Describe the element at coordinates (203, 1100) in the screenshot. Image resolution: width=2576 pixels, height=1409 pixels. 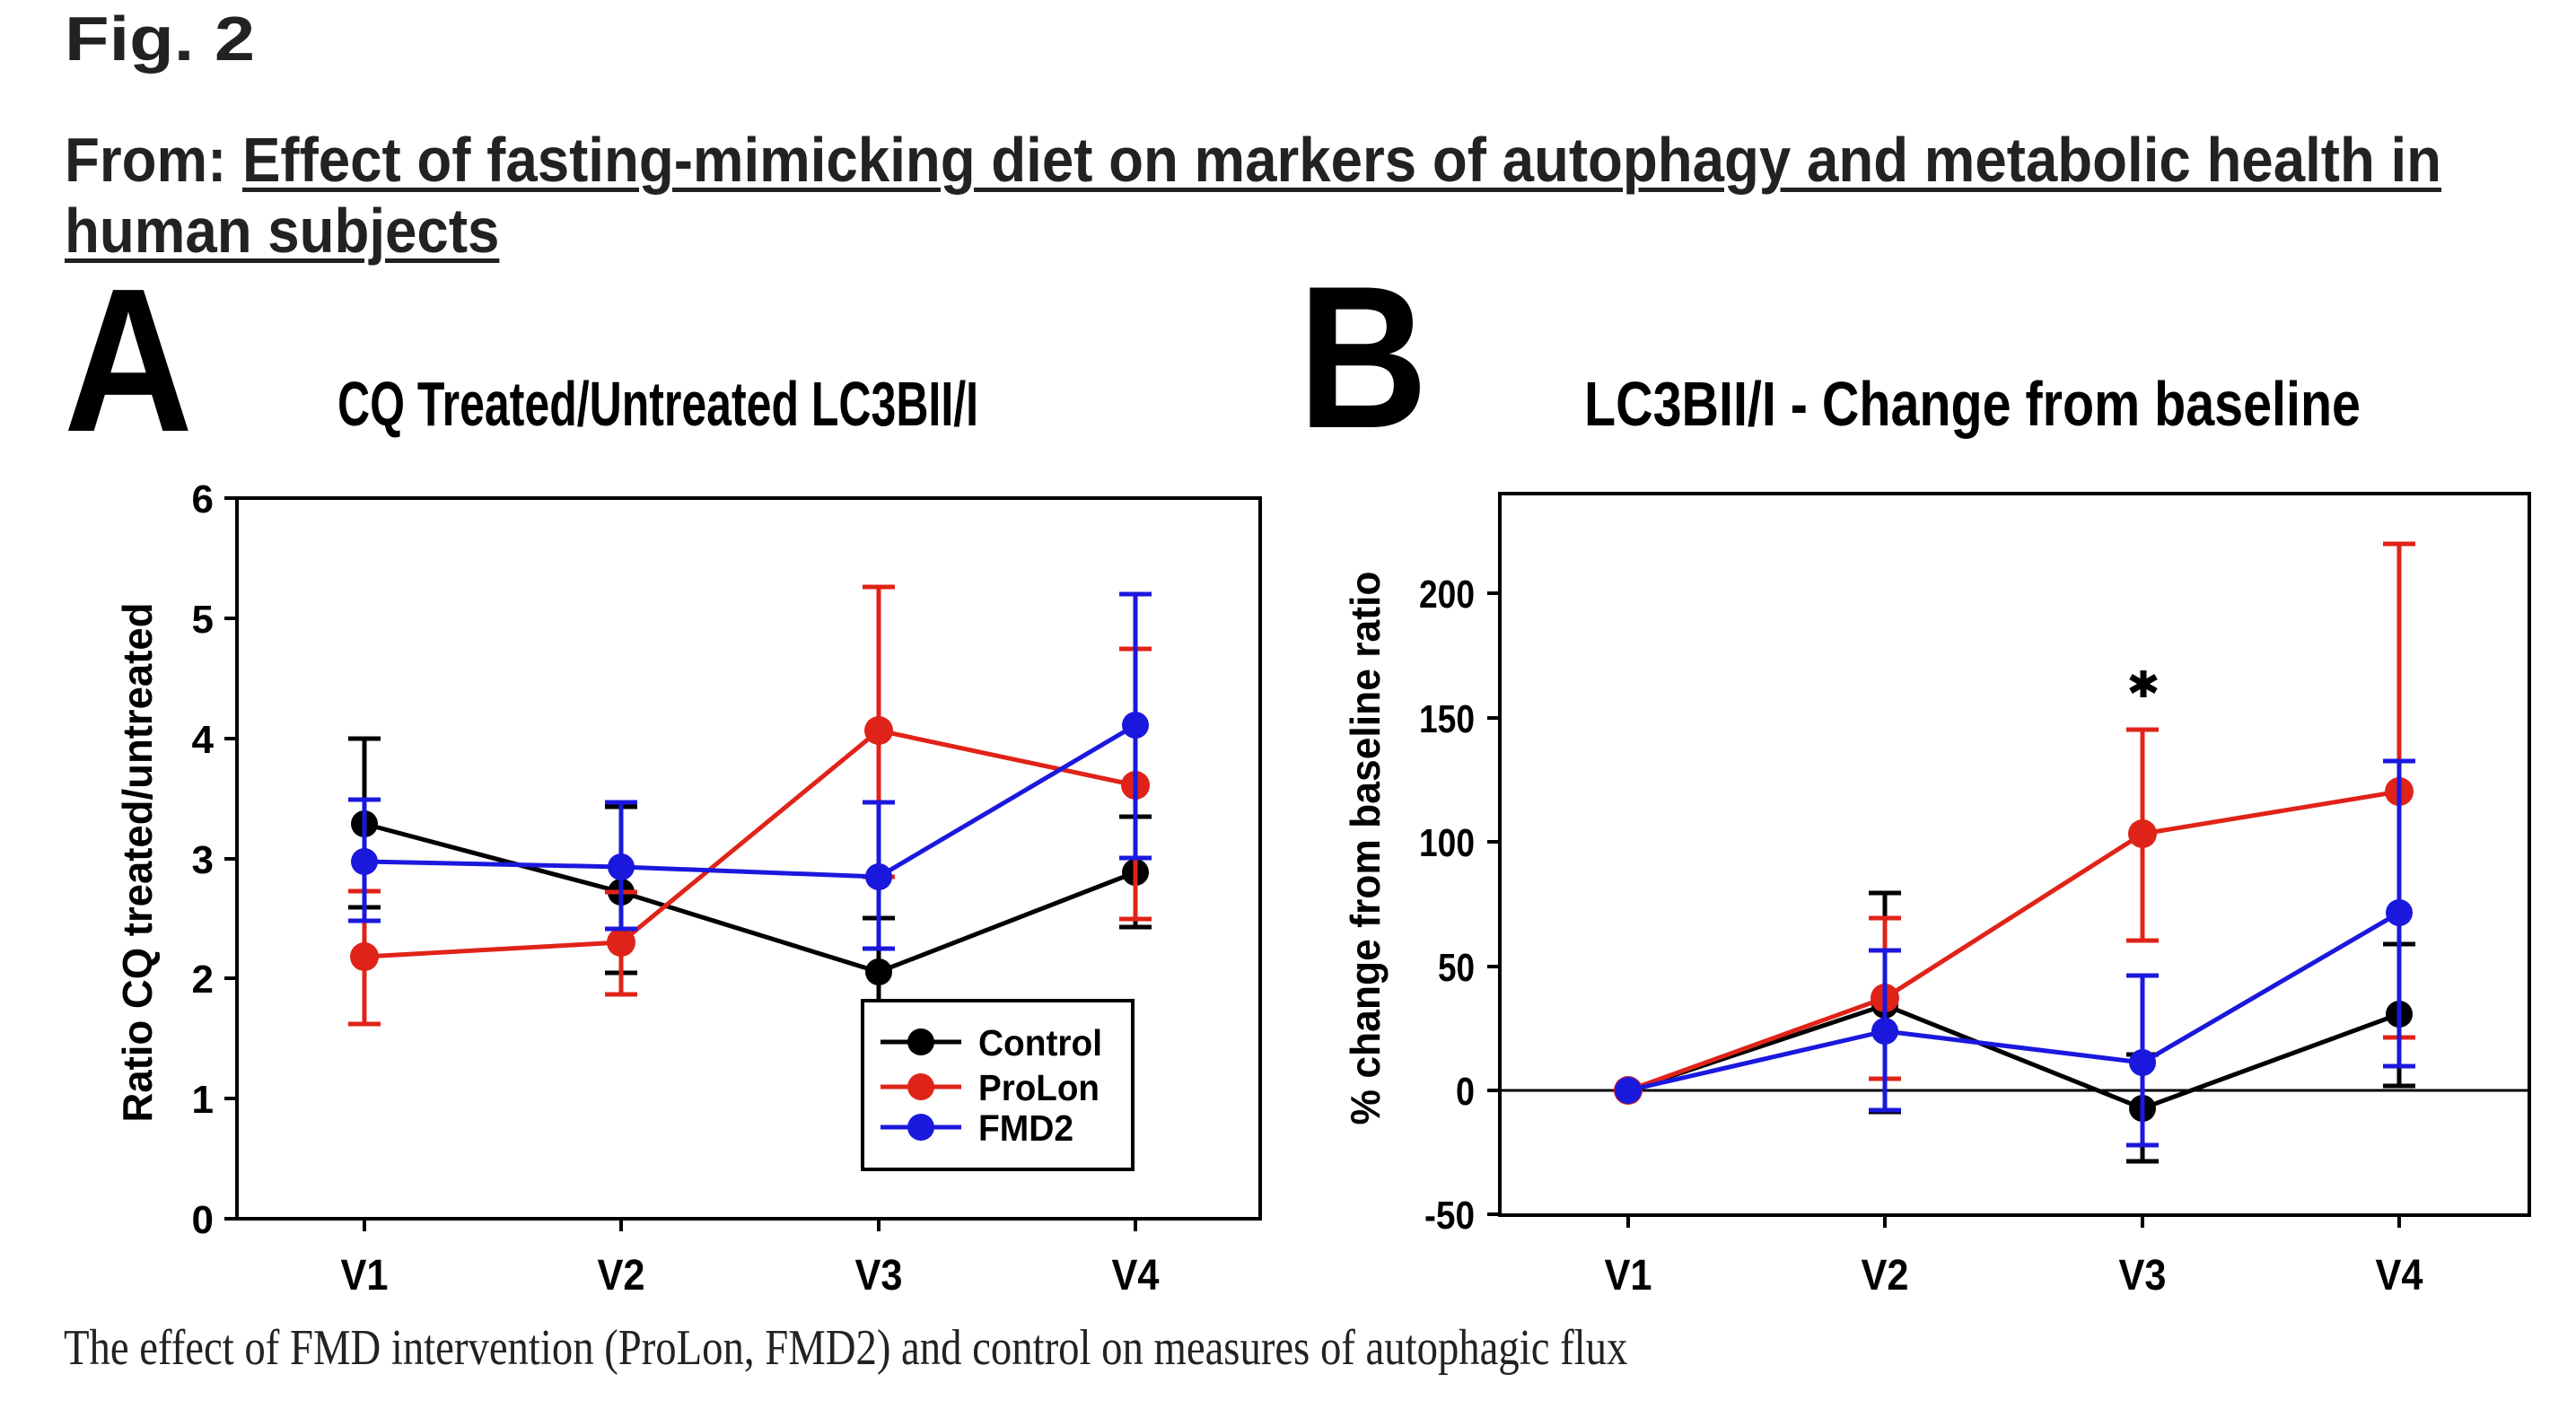
I see `svg-text: 1` at that location.